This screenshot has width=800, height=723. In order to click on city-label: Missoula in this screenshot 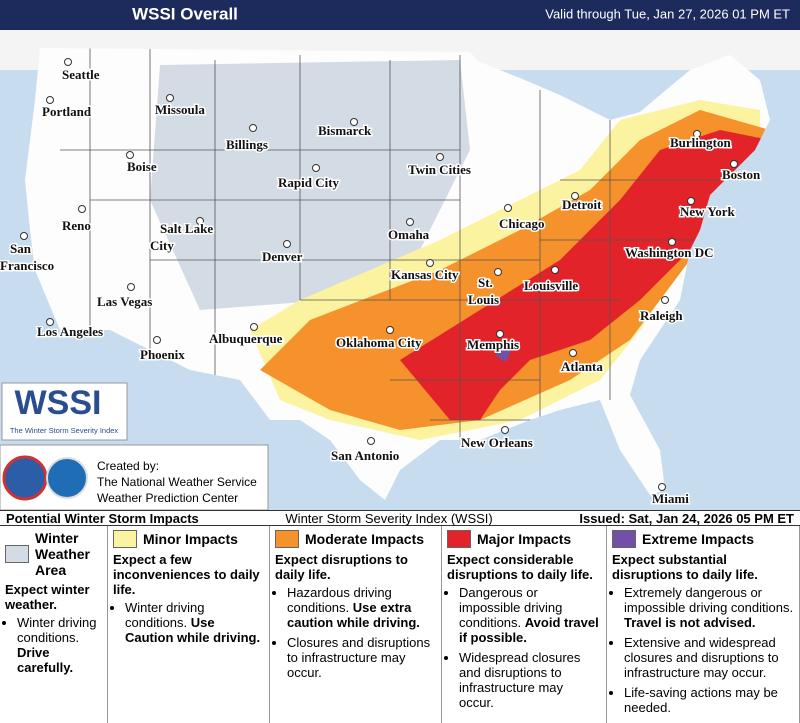, I will do `click(180, 109)`.